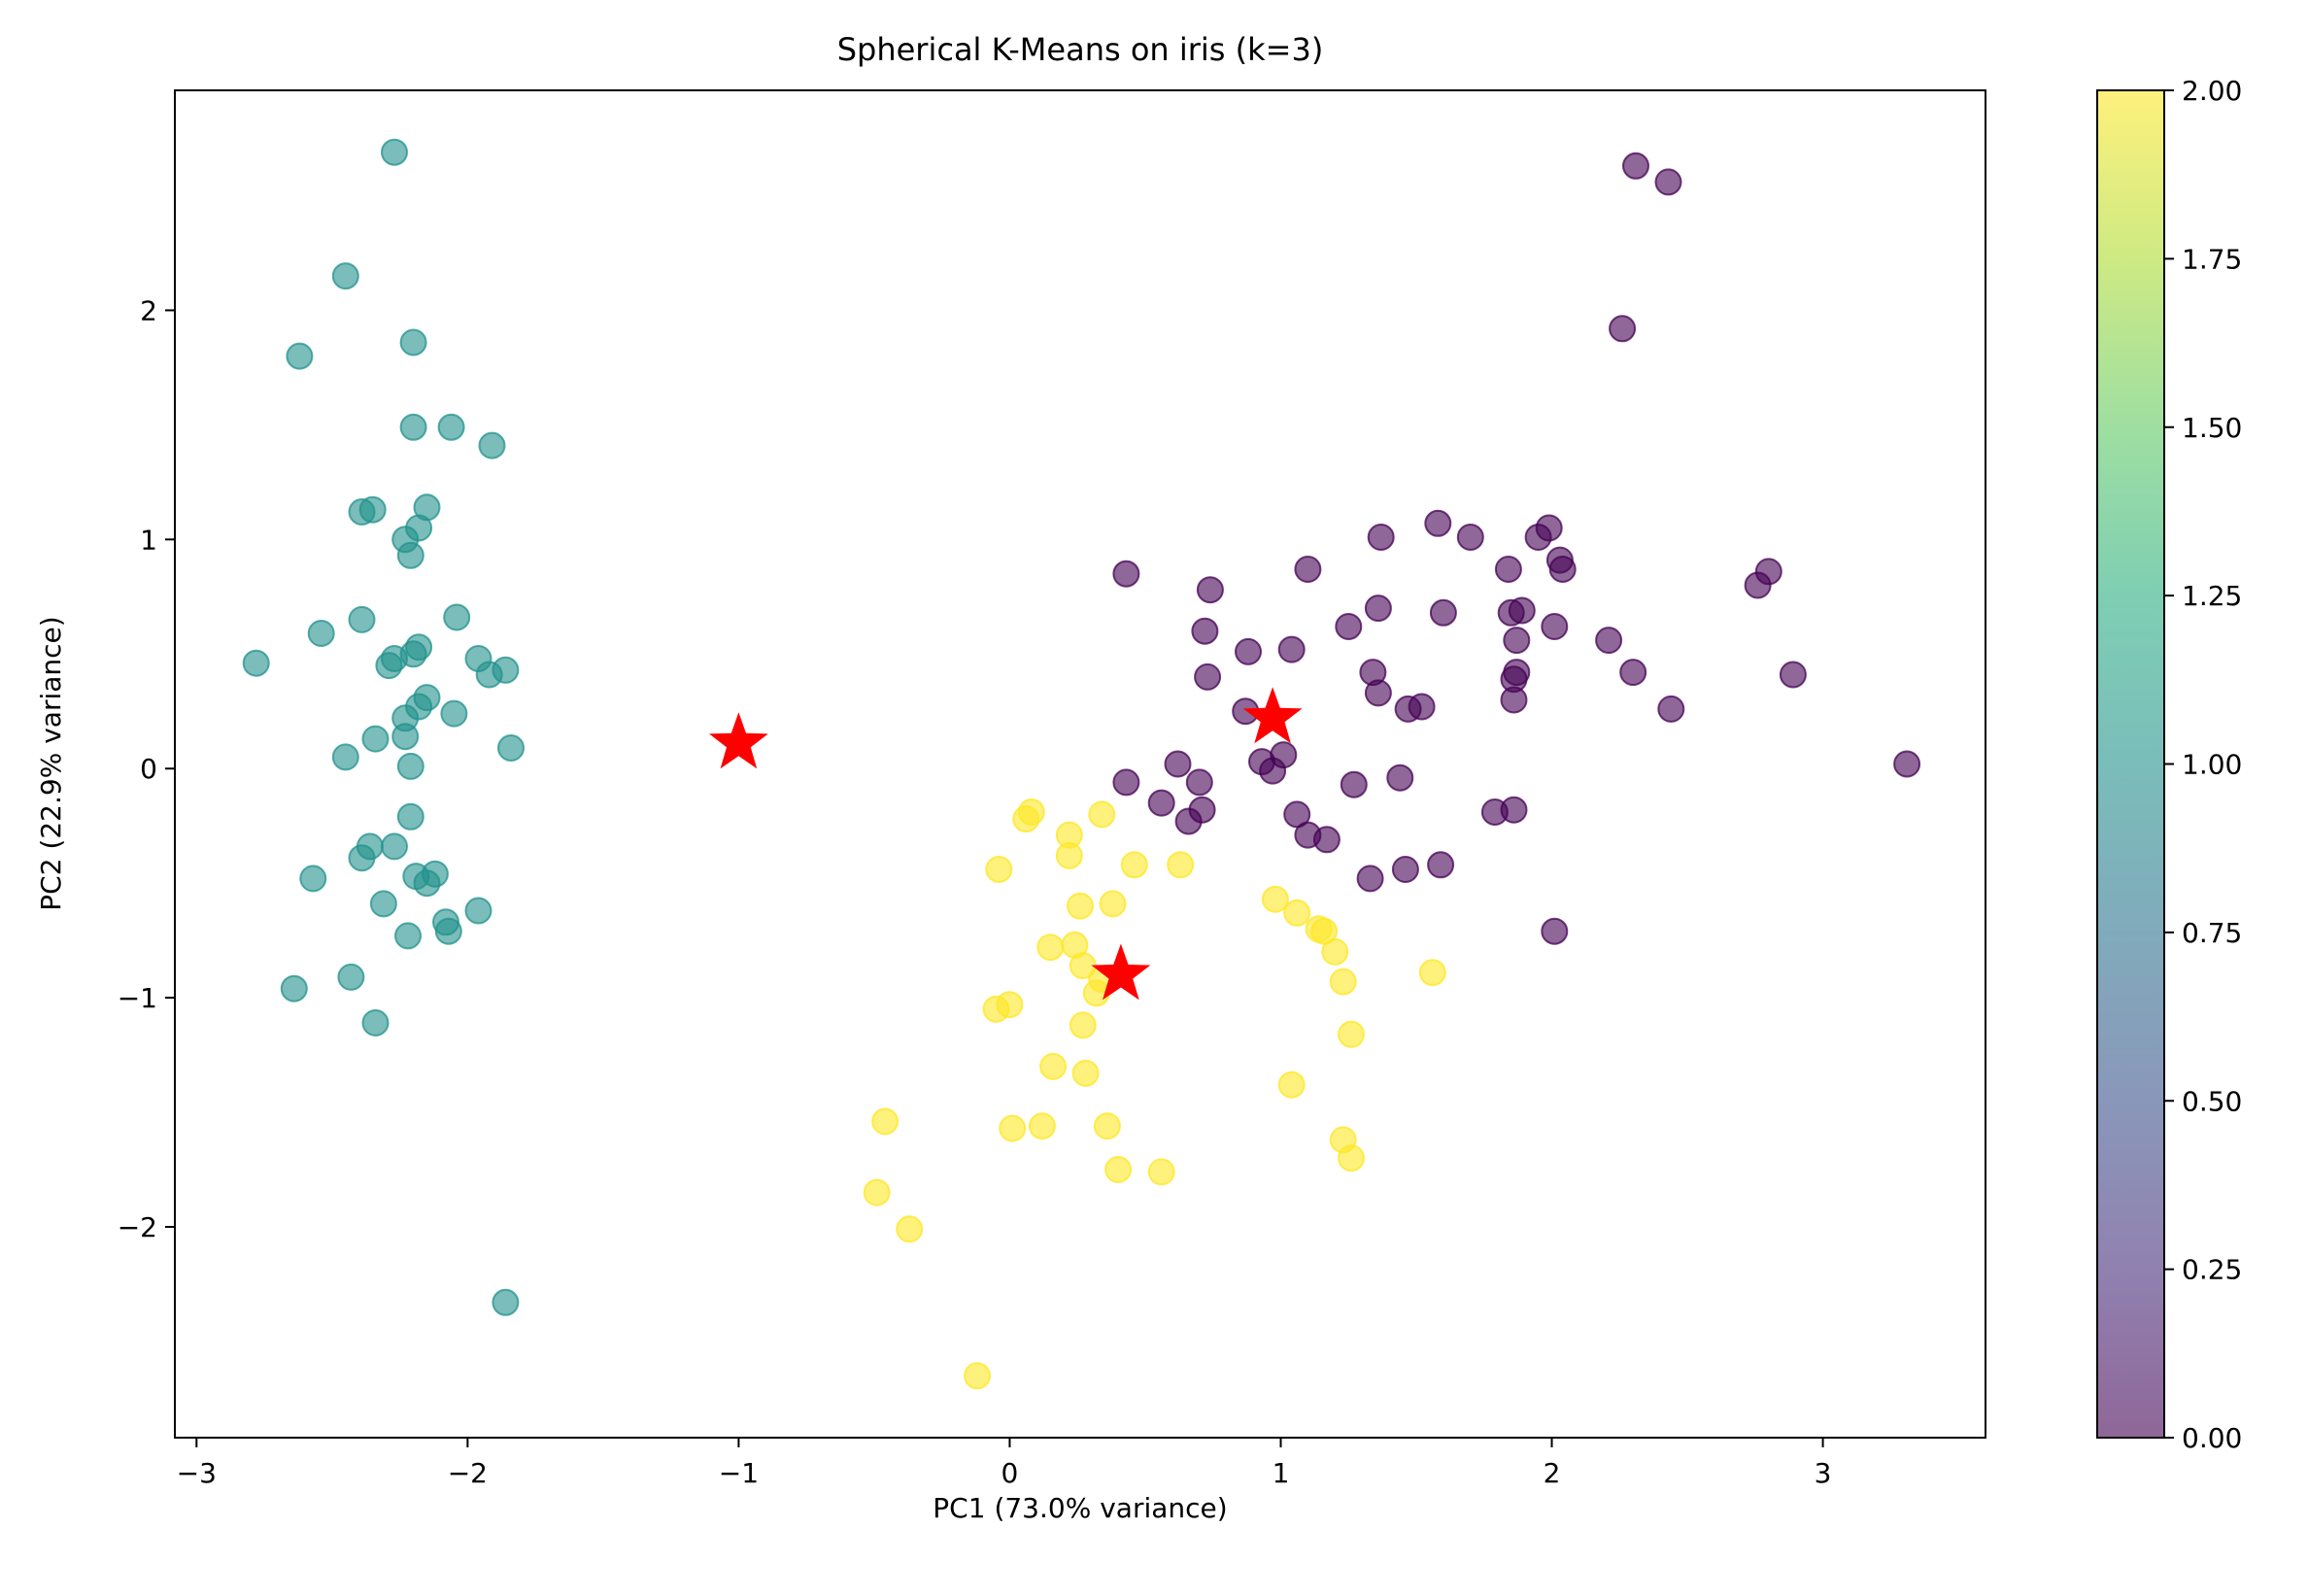  What do you see at coordinates (137, 1227) in the screenshot?
I see `y-tick-label: −2` at bounding box center [137, 1227].